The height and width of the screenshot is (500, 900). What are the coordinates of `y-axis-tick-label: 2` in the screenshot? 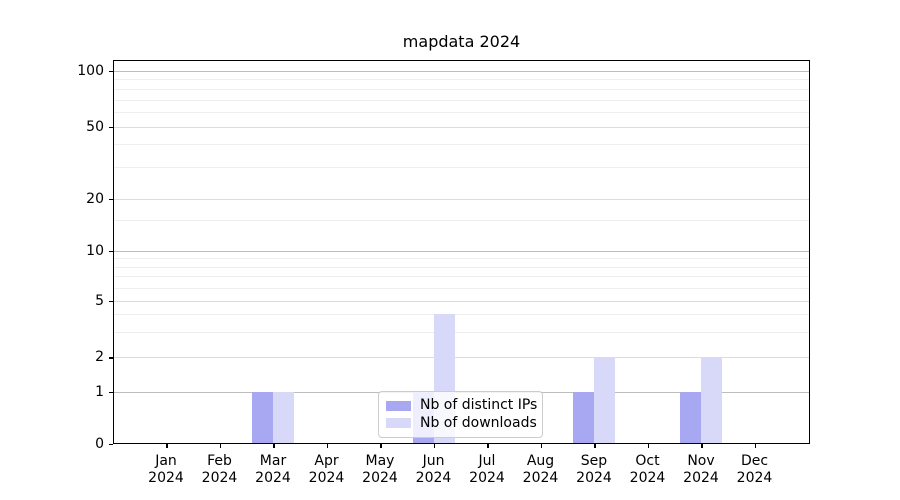 It's located at (99, 357).